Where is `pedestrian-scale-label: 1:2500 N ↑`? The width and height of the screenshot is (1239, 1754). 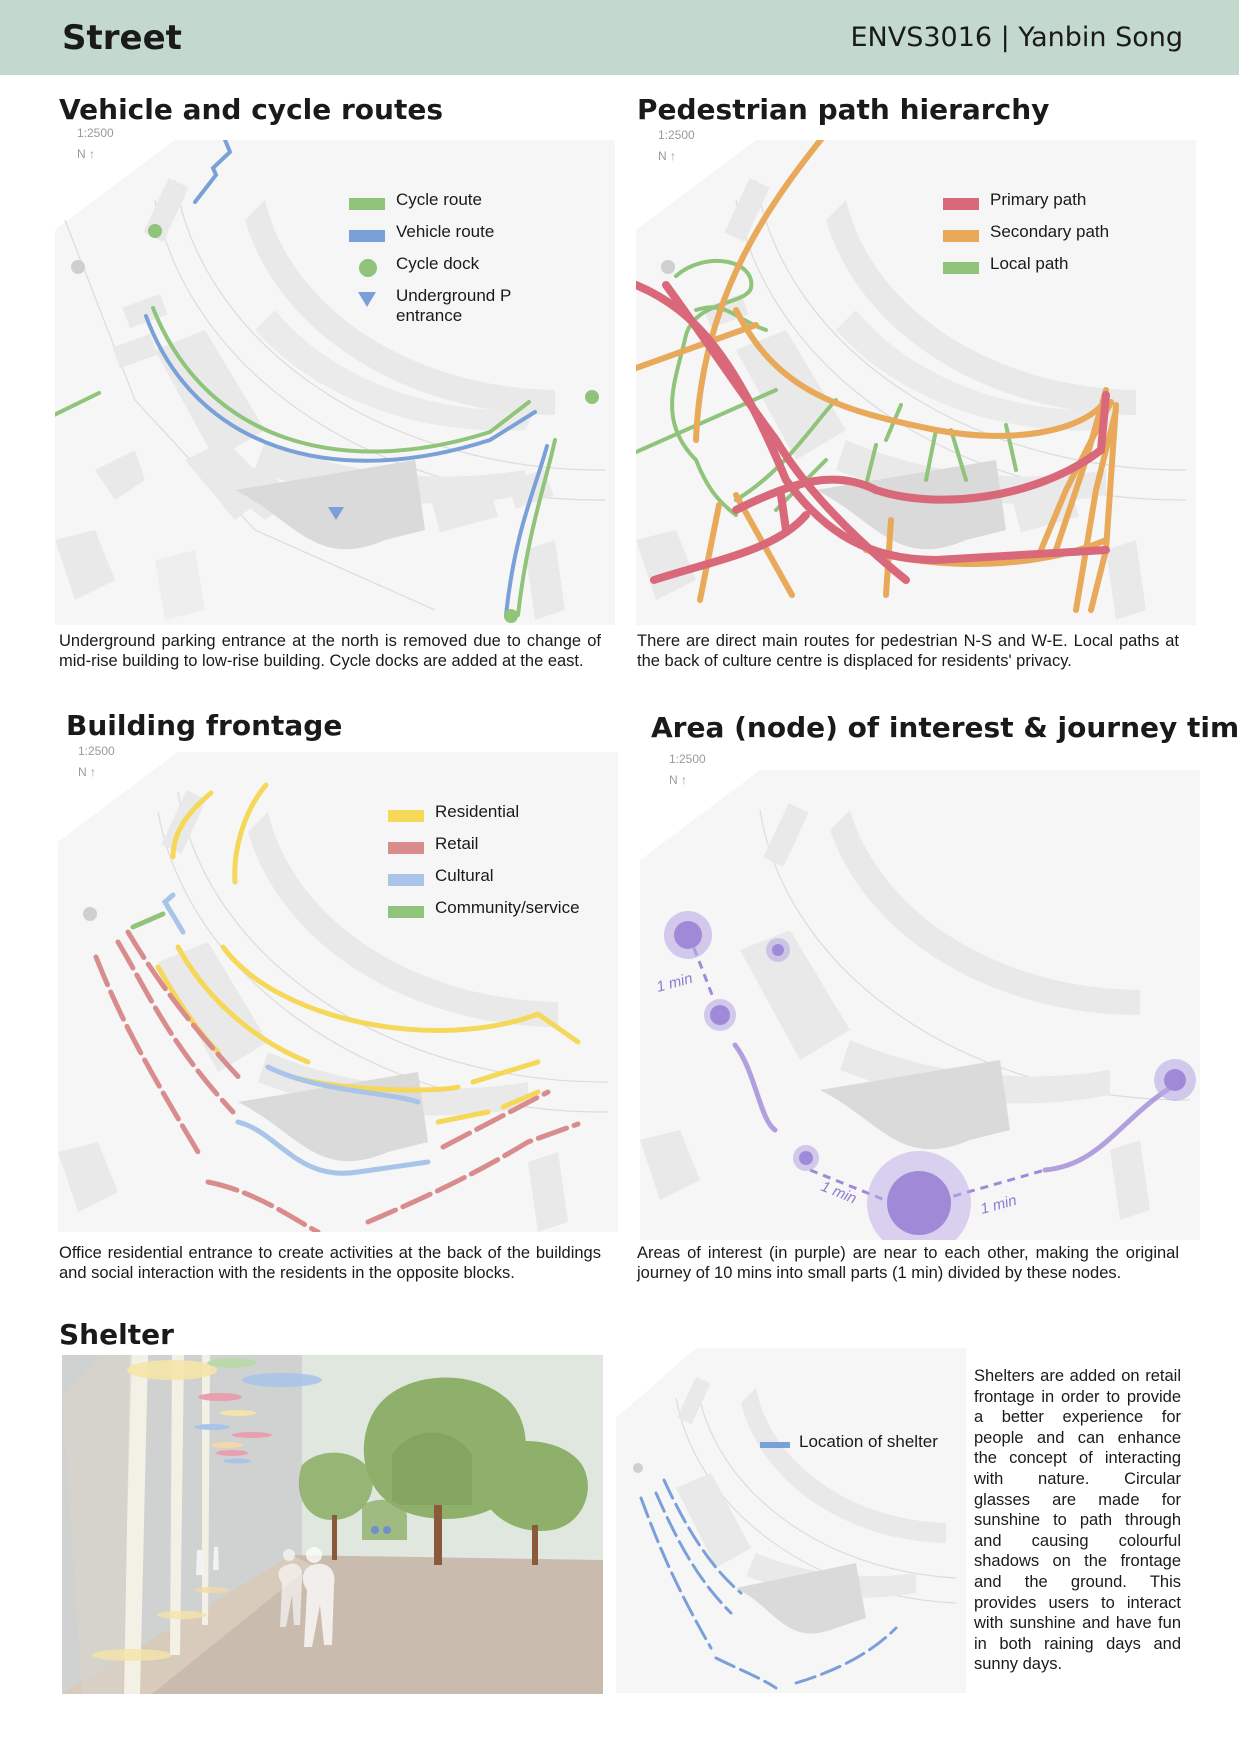 pedestrian-scale-label: 1:2500 N ↑ is located at coordinates (676, 145).